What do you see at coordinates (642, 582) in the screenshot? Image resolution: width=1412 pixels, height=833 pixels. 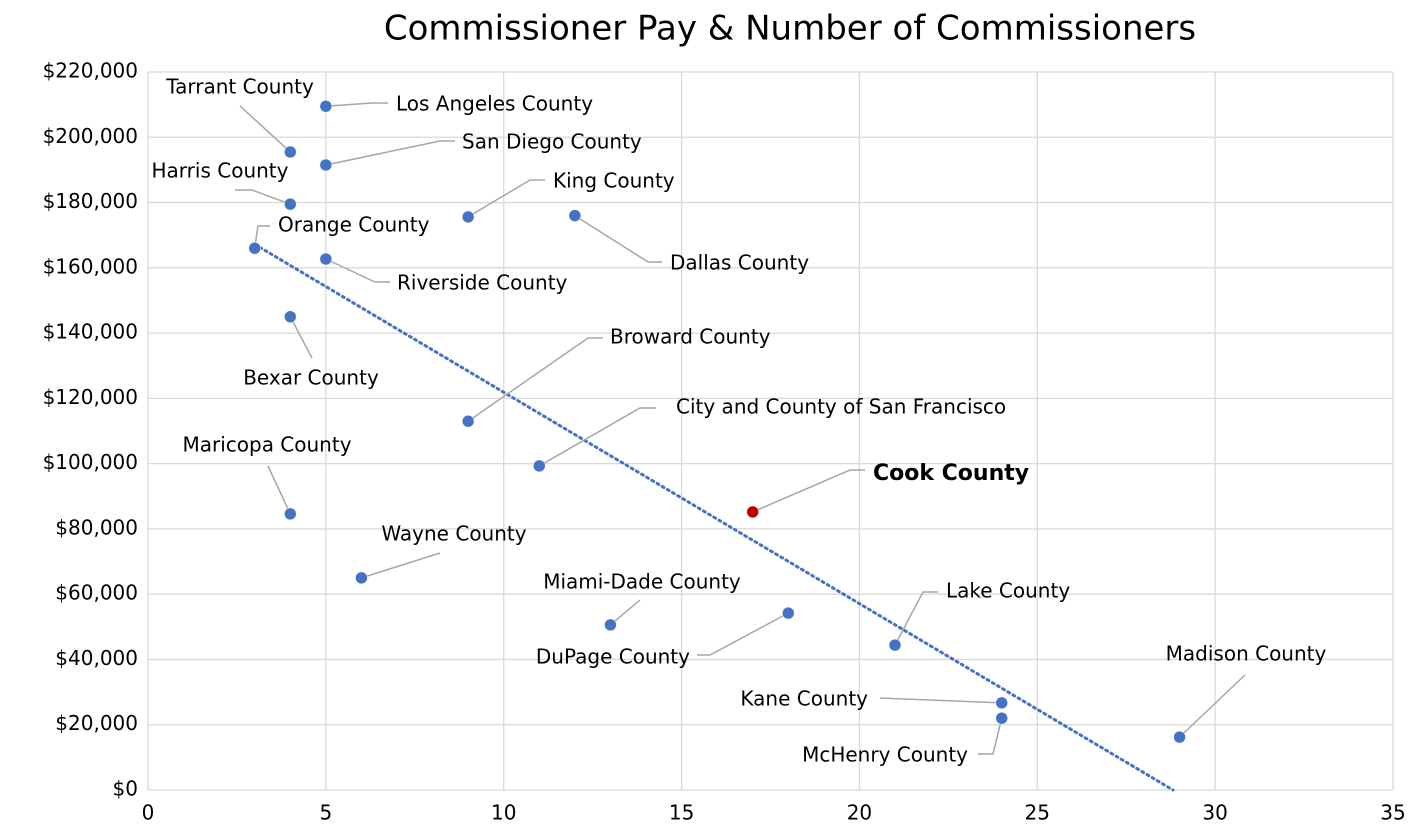 I see `point-label: Miami-Dade County` at bounding box center [642, 582].